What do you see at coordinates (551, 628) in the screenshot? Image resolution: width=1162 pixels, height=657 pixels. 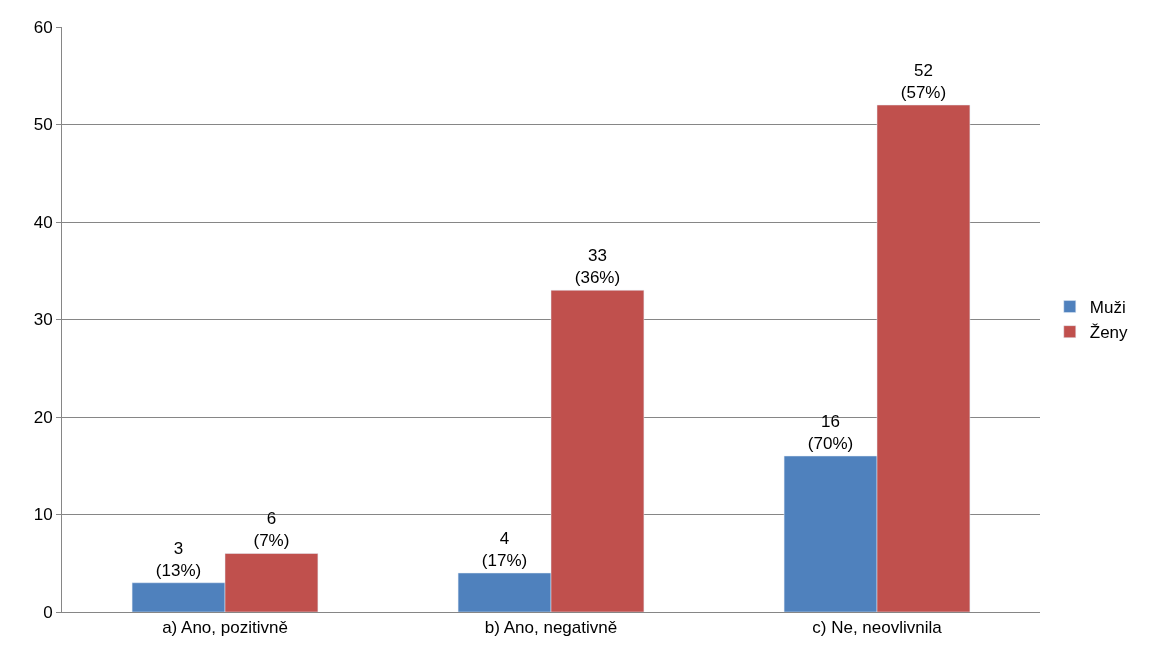 I see `x-tick-label: b) Ano, negativně` at bounding box center [551, 628].